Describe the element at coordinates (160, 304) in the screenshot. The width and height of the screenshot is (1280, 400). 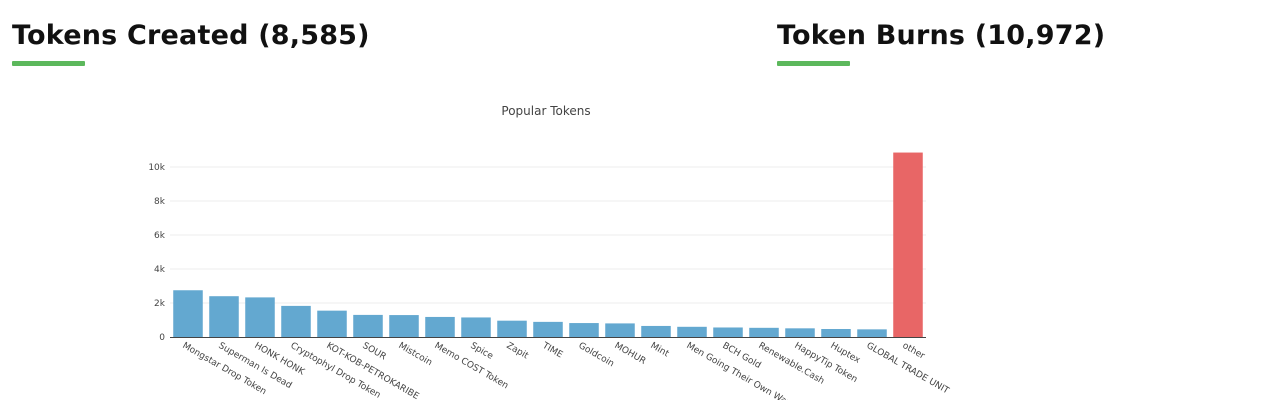
I see `y-tick-label: 2k` at that location.